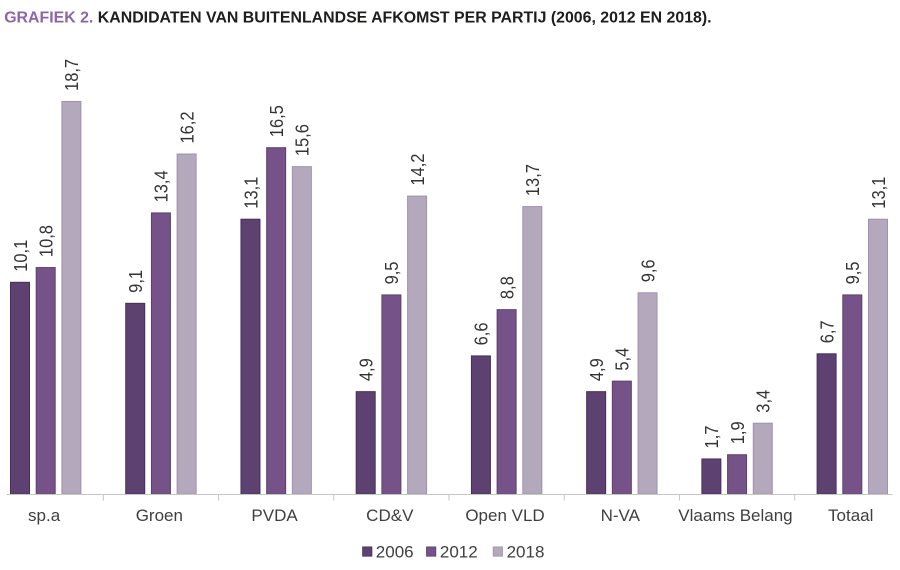  What do you see at coordinates (763, 401) in the screenshot?
I see `svg-text: 3,4` at bounding box center [763, 401].